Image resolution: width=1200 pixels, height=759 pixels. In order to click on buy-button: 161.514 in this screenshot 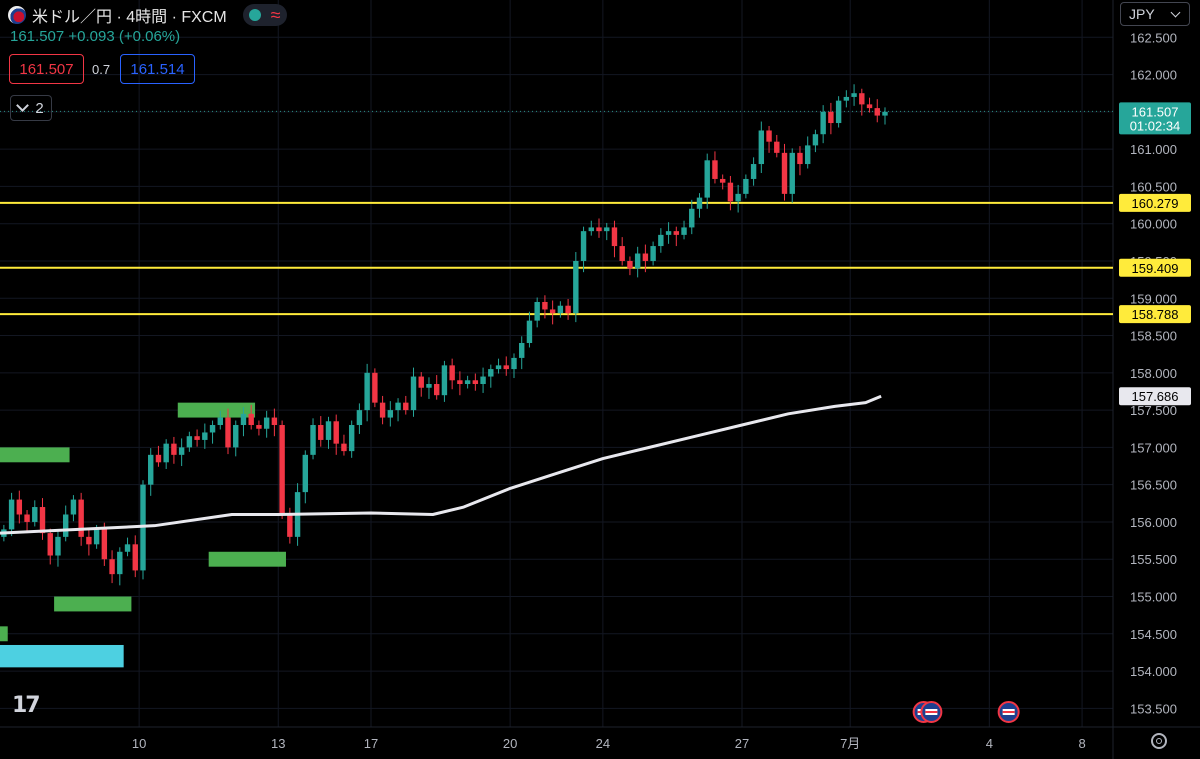, I will do `click(157, 69)`.